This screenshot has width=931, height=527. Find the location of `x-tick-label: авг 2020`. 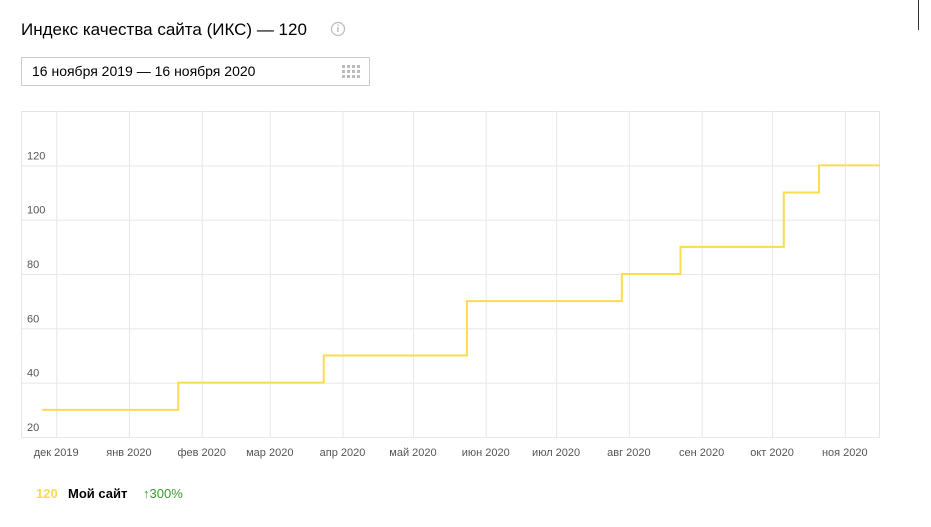

x-tick-label: авг 2020 is located at coordinates (629, 453).